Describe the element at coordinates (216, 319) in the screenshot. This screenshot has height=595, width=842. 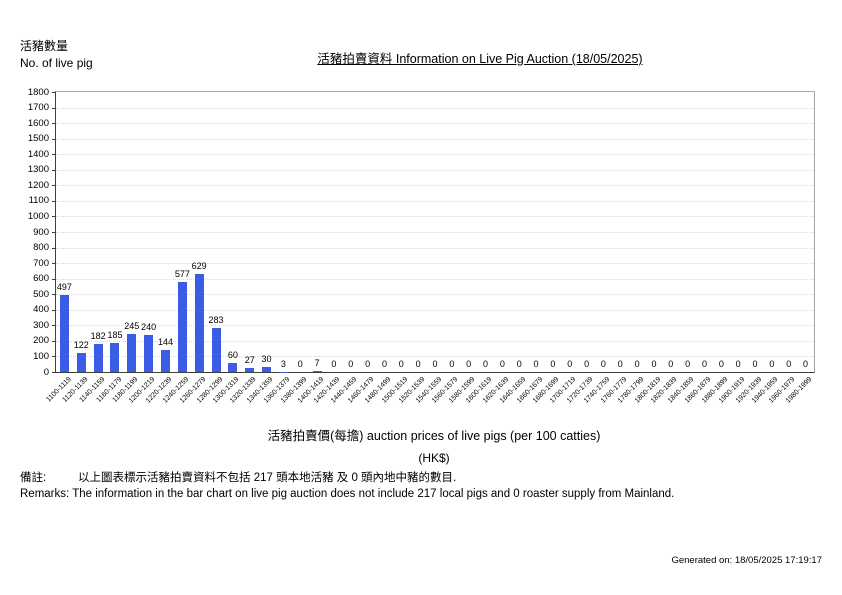
I see `bar-value-label: 283` at that location.